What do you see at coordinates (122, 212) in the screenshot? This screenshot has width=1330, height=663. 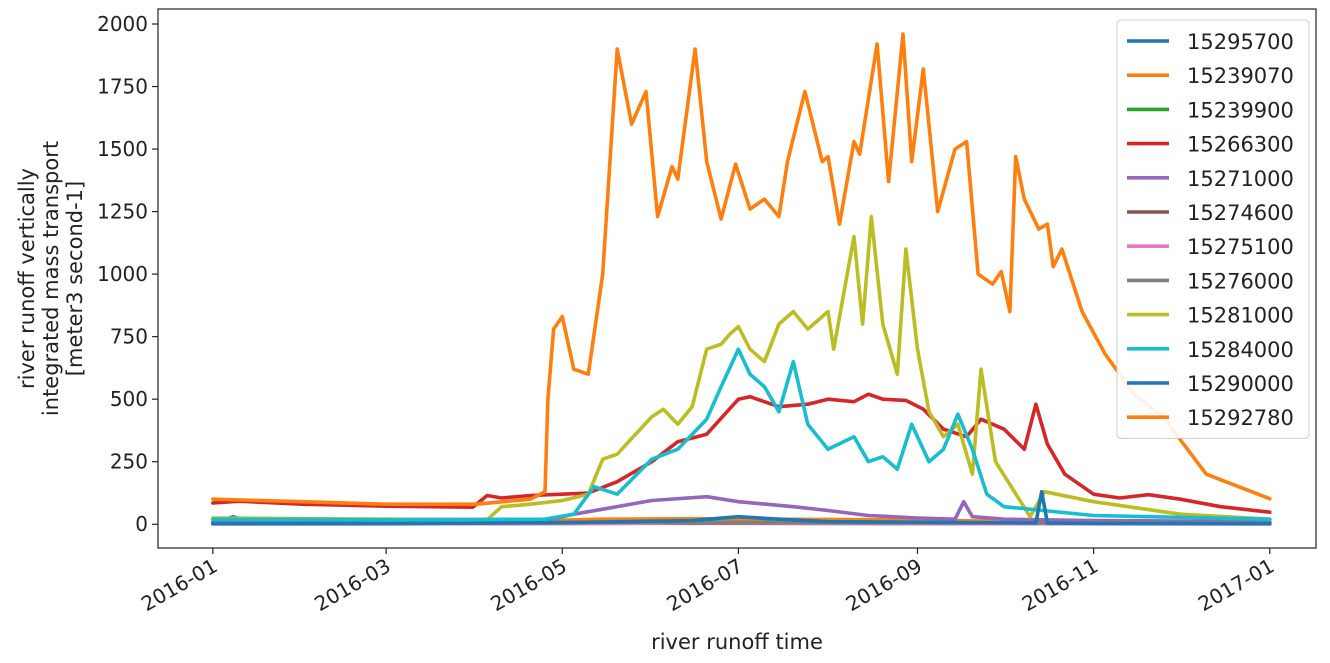 I see `y-tick-label: 1250` at bounding box center [122, 212].